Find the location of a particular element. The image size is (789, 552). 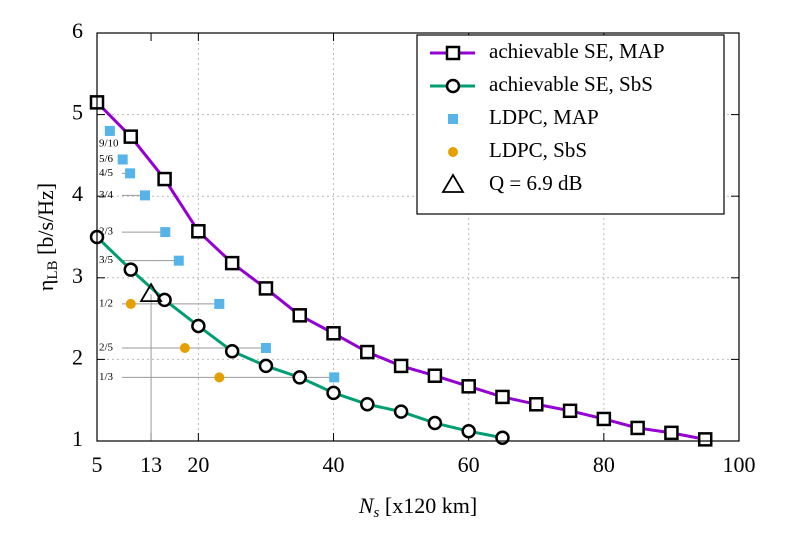

legend-box is located at coordinates (570, 124).